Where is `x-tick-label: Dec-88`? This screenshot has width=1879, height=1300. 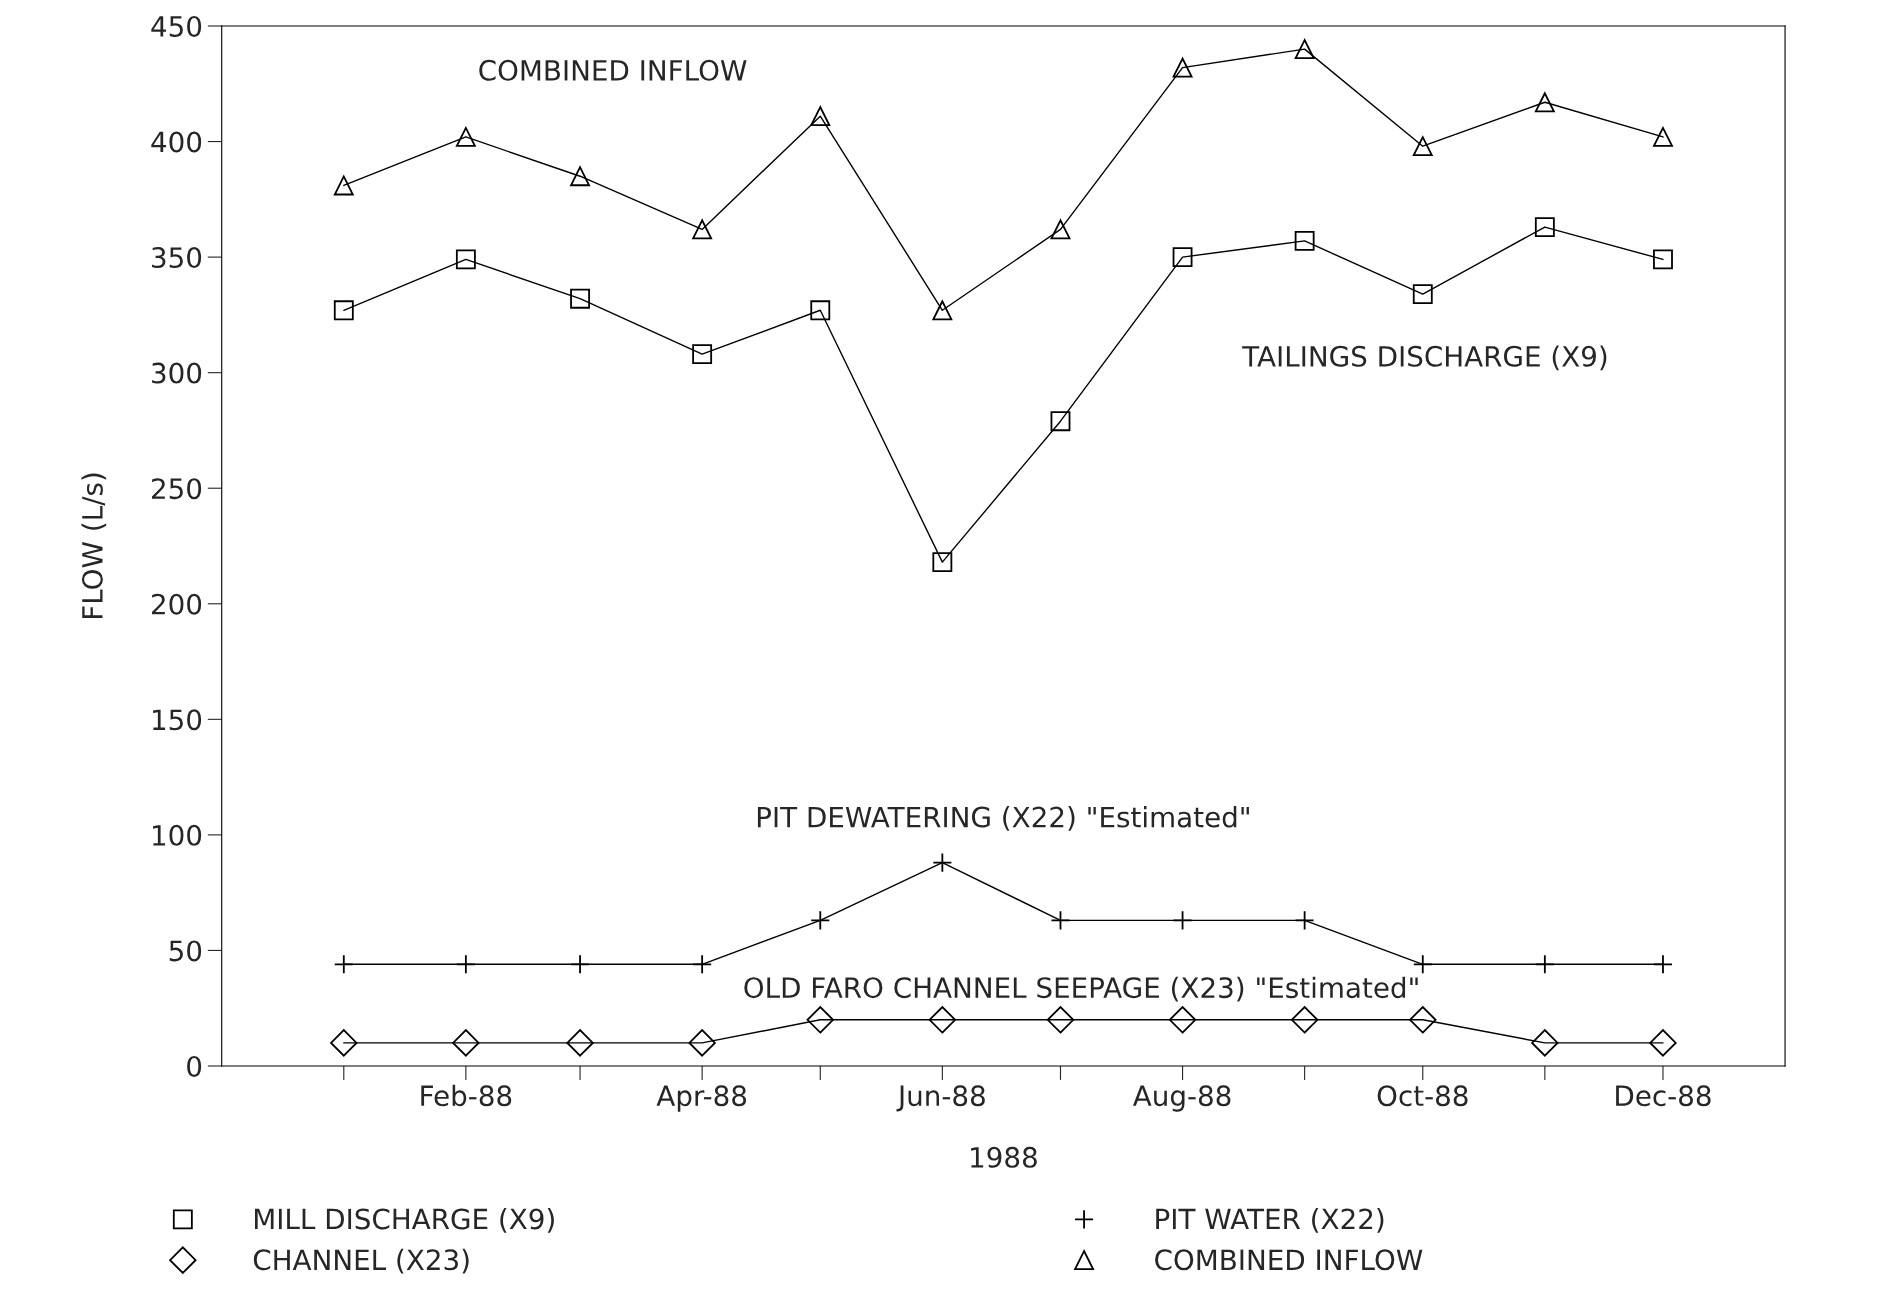
x-tick-label: Dec-88 is located at coordinates (1663, 1096).